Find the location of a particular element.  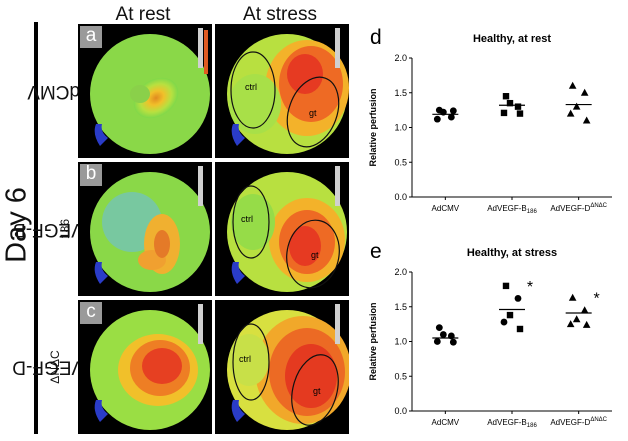

ellipse-label-ctrl-a: ctrl is located at coordinates (251, 87).